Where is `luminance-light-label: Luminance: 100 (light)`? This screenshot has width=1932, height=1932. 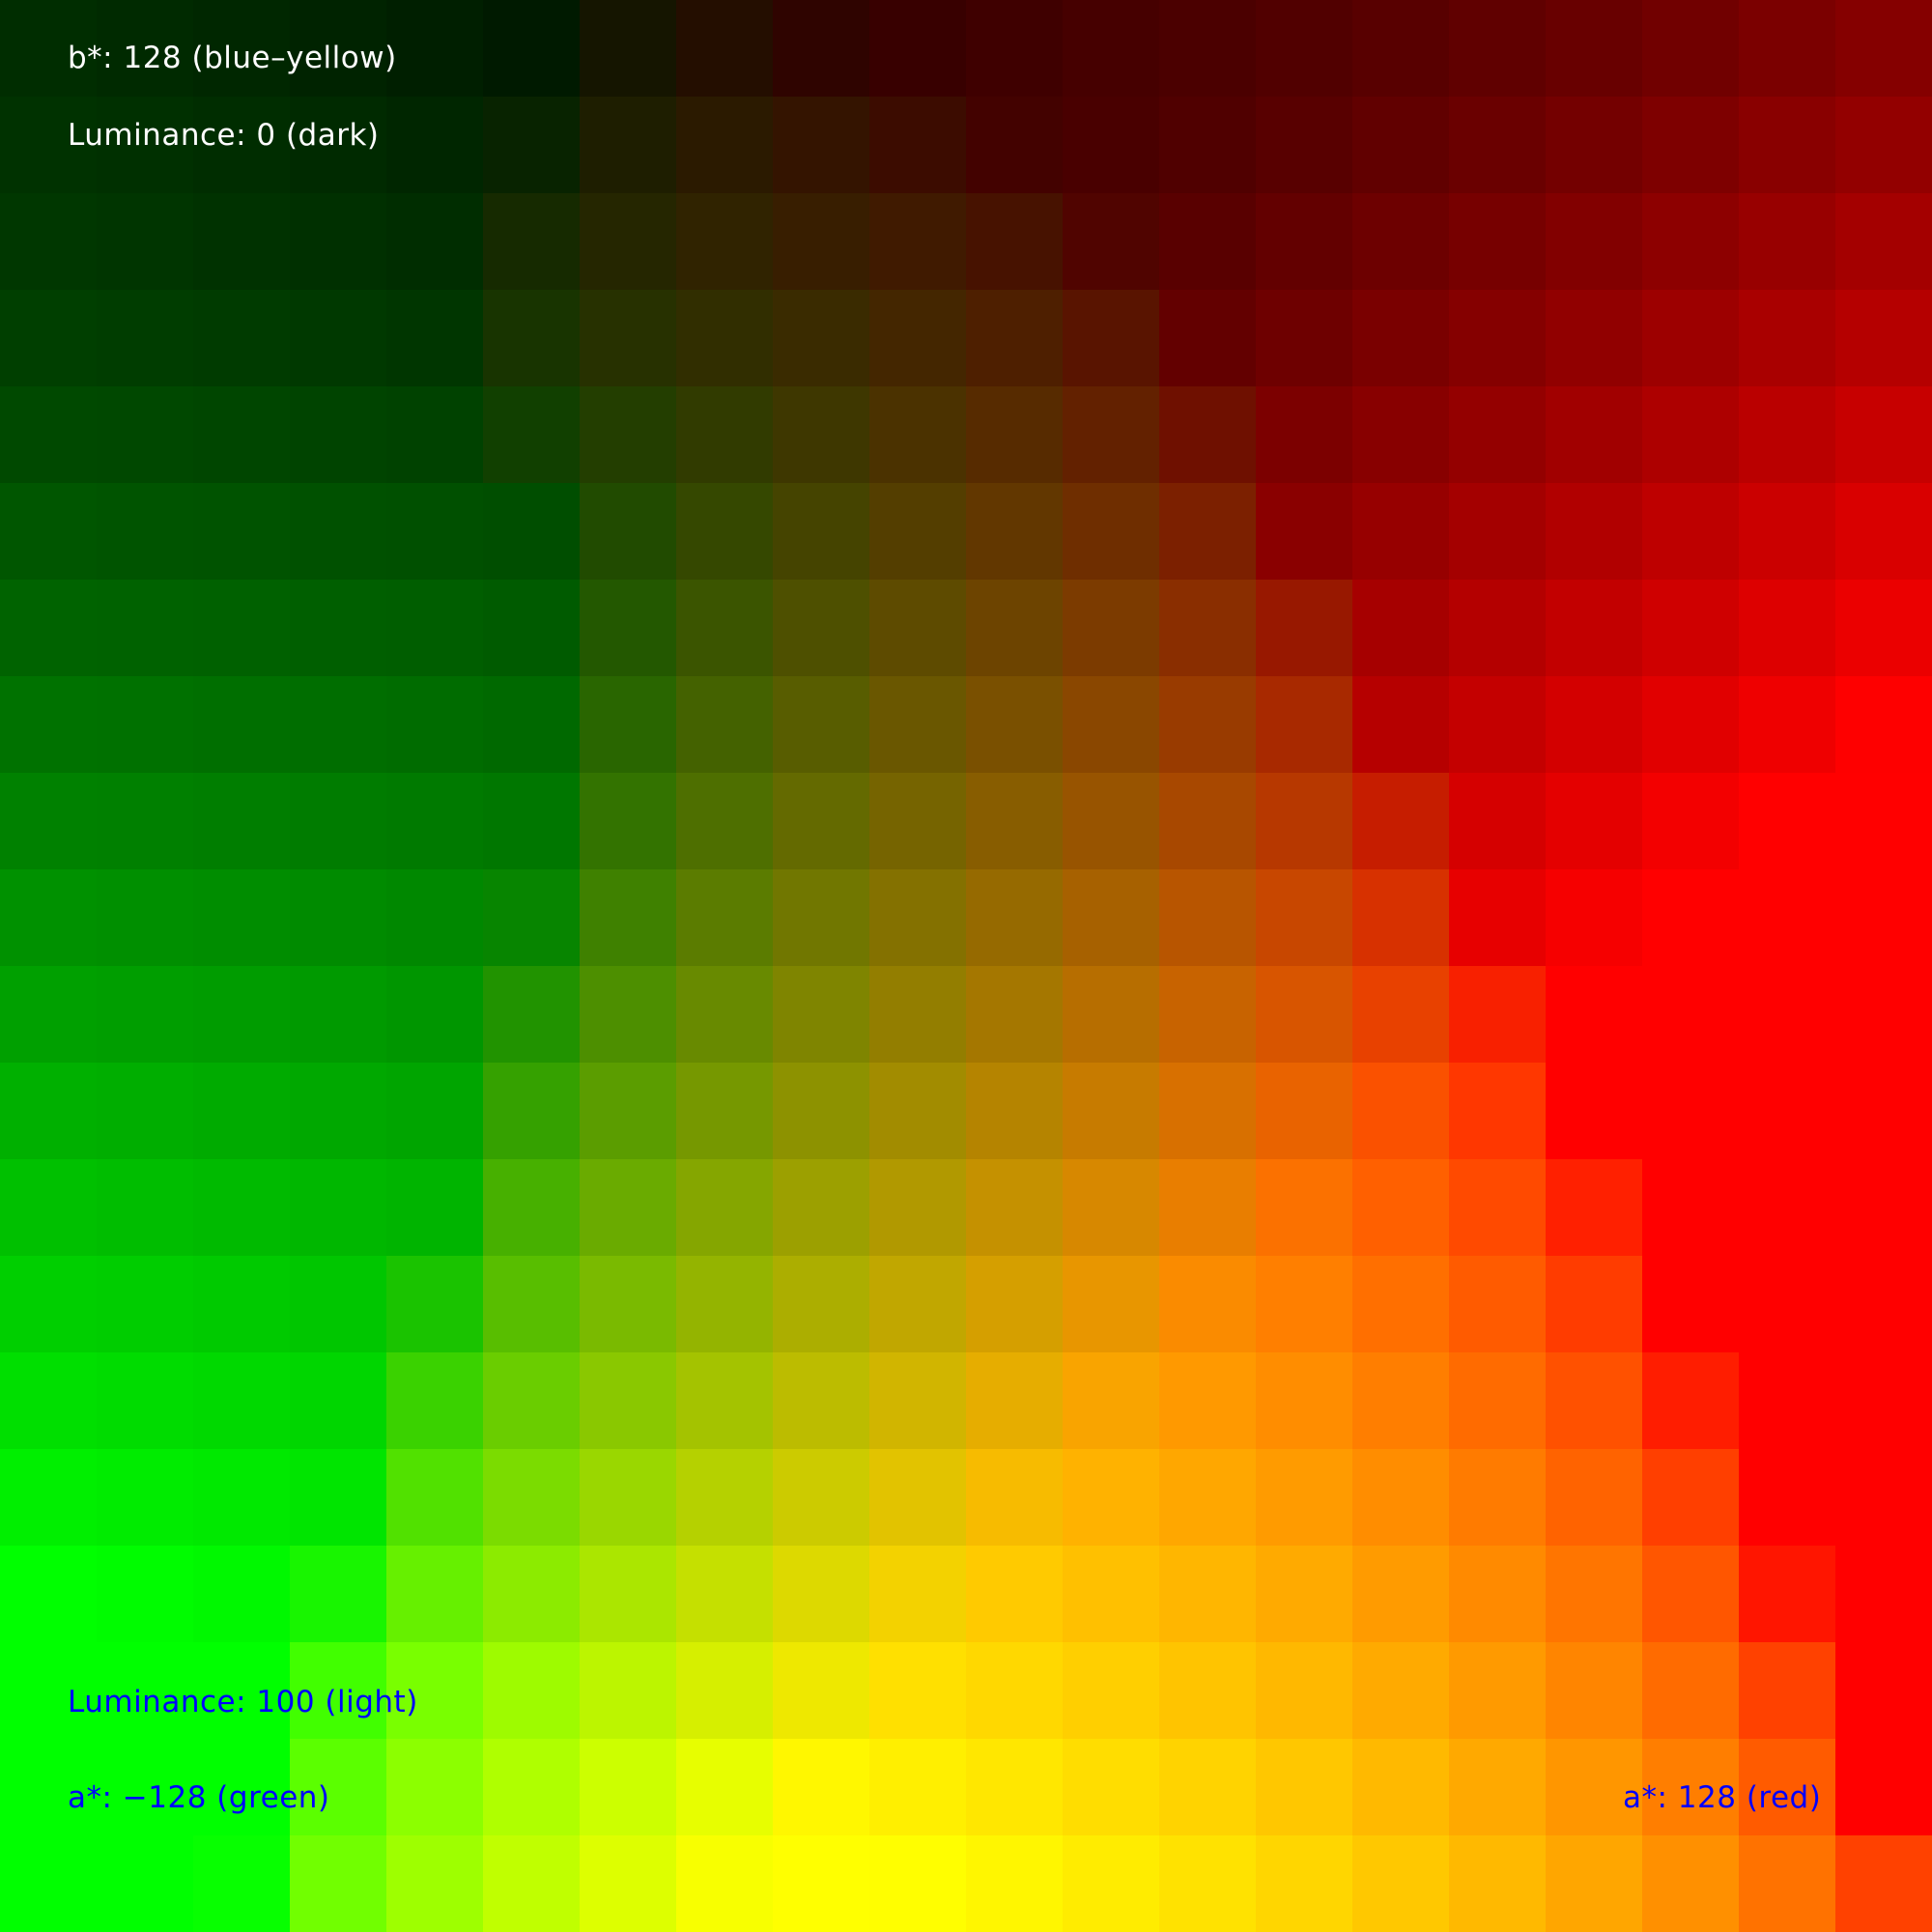 luminance-light-label: Luminance: 100 (light) is located at coordinates (243, 1702).